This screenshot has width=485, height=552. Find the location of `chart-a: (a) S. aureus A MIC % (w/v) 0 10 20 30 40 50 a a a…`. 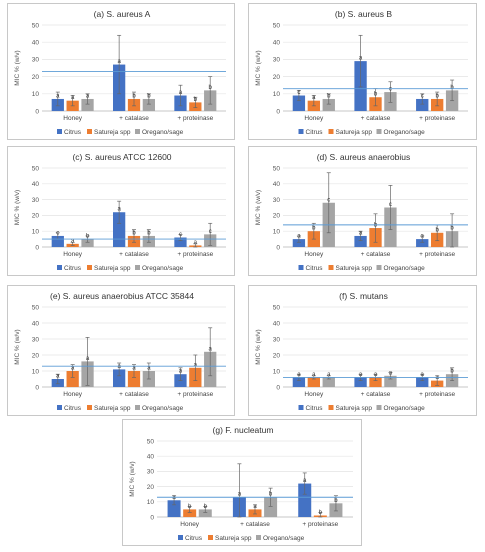

chart-a: (a) S. aureus A MIC % (w/v) 0 10 20 30 40 50 a a a… is located at coordinates (120, 72).